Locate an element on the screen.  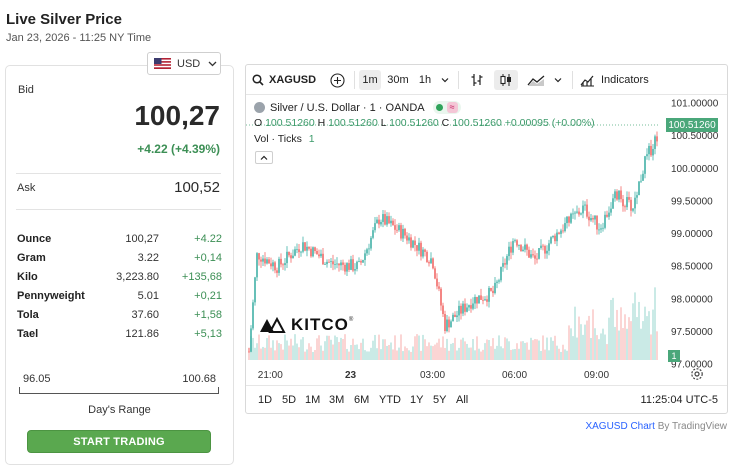
settings-gear-icon is located at coordinates (697, 374).